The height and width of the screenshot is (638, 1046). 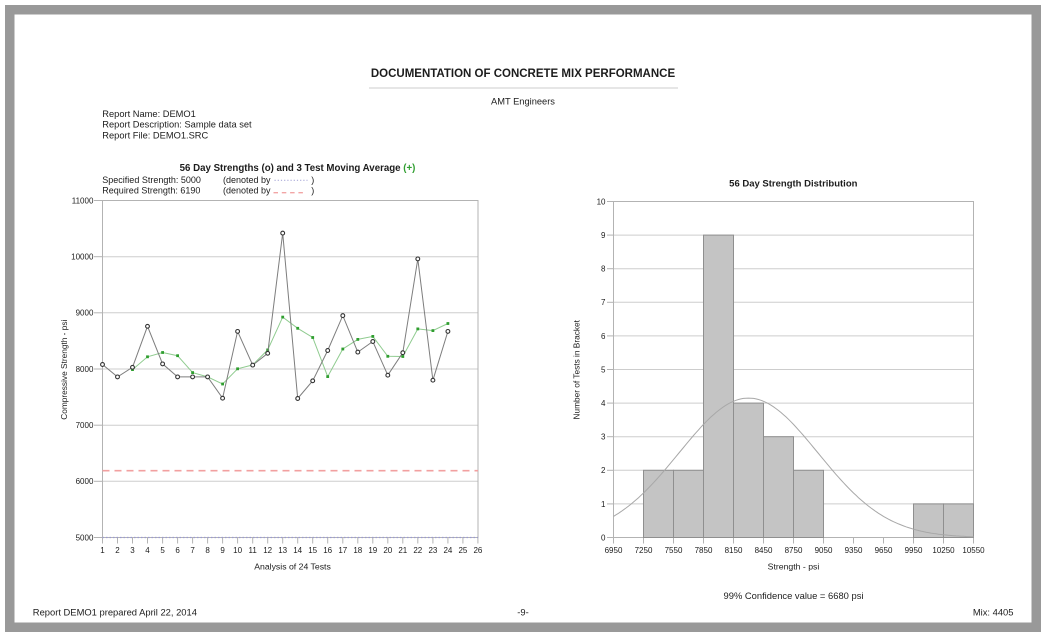 I want to click on svg-text: 12, so click(x=267, y=550).